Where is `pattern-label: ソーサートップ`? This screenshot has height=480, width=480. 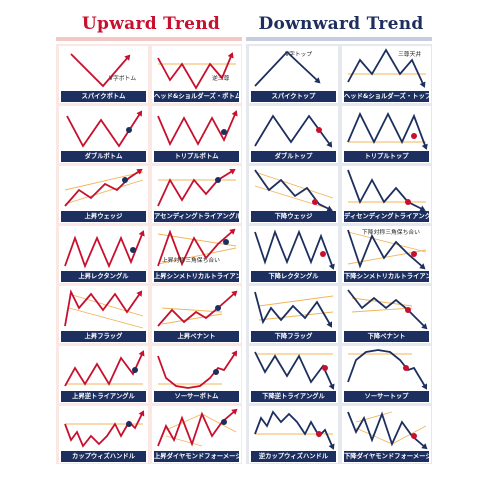 pattern-label: ソーサートップ is located at coordinates (386, 396).